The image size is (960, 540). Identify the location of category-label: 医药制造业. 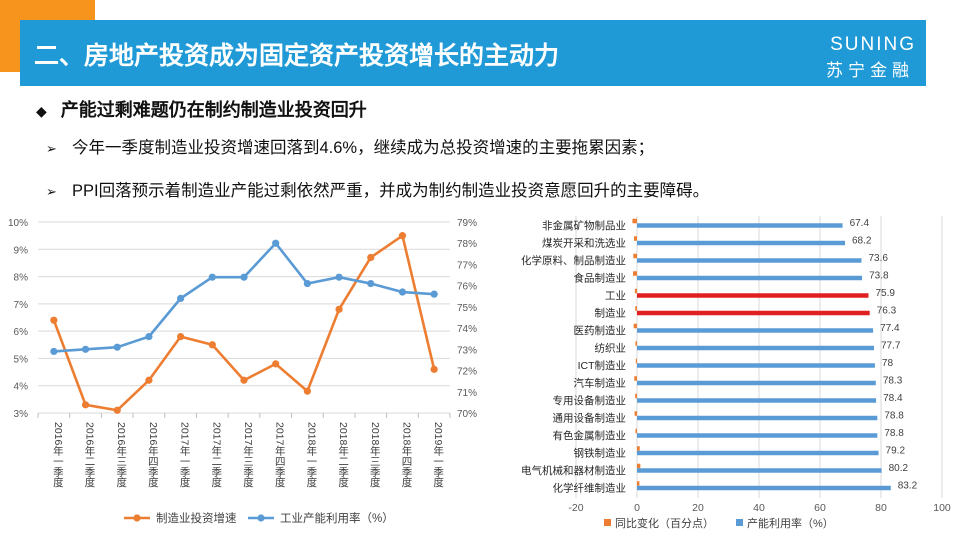
(600, 330).